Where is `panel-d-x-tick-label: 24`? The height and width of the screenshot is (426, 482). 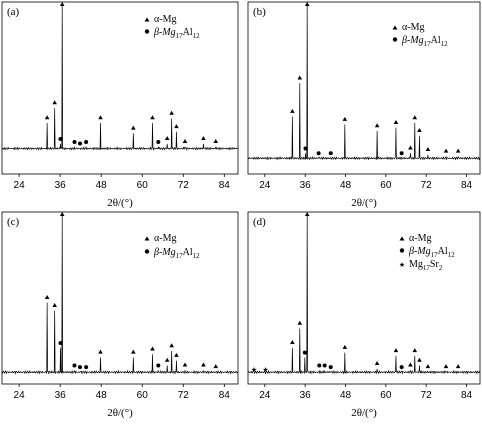 panel-d-x-tick-label: 24 is located at coordinates (265, 395).